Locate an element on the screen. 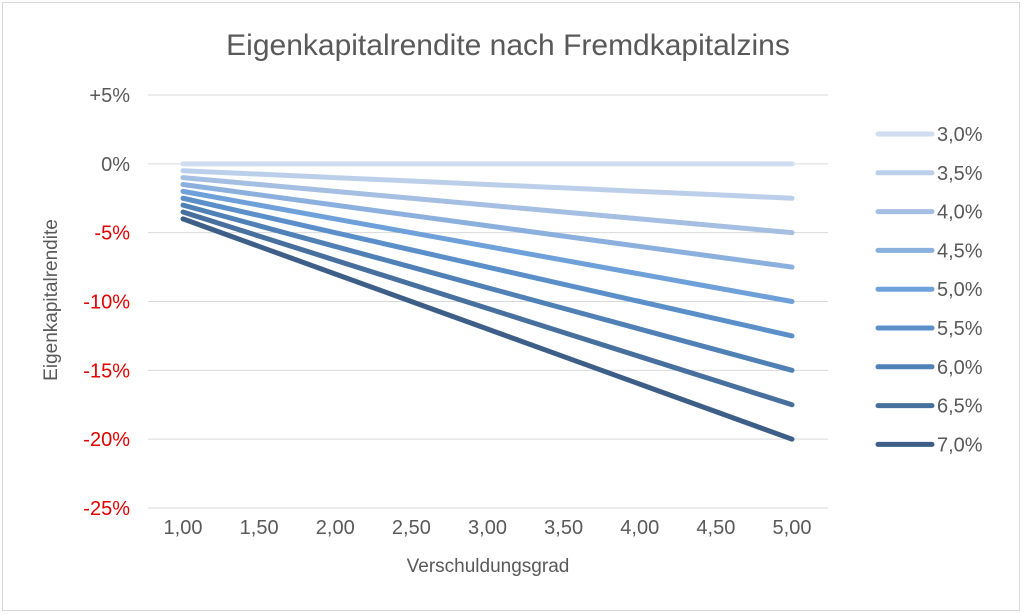 The image size is (1024, 615). y-tick-label: 0% is located at coordinates (115, 165).